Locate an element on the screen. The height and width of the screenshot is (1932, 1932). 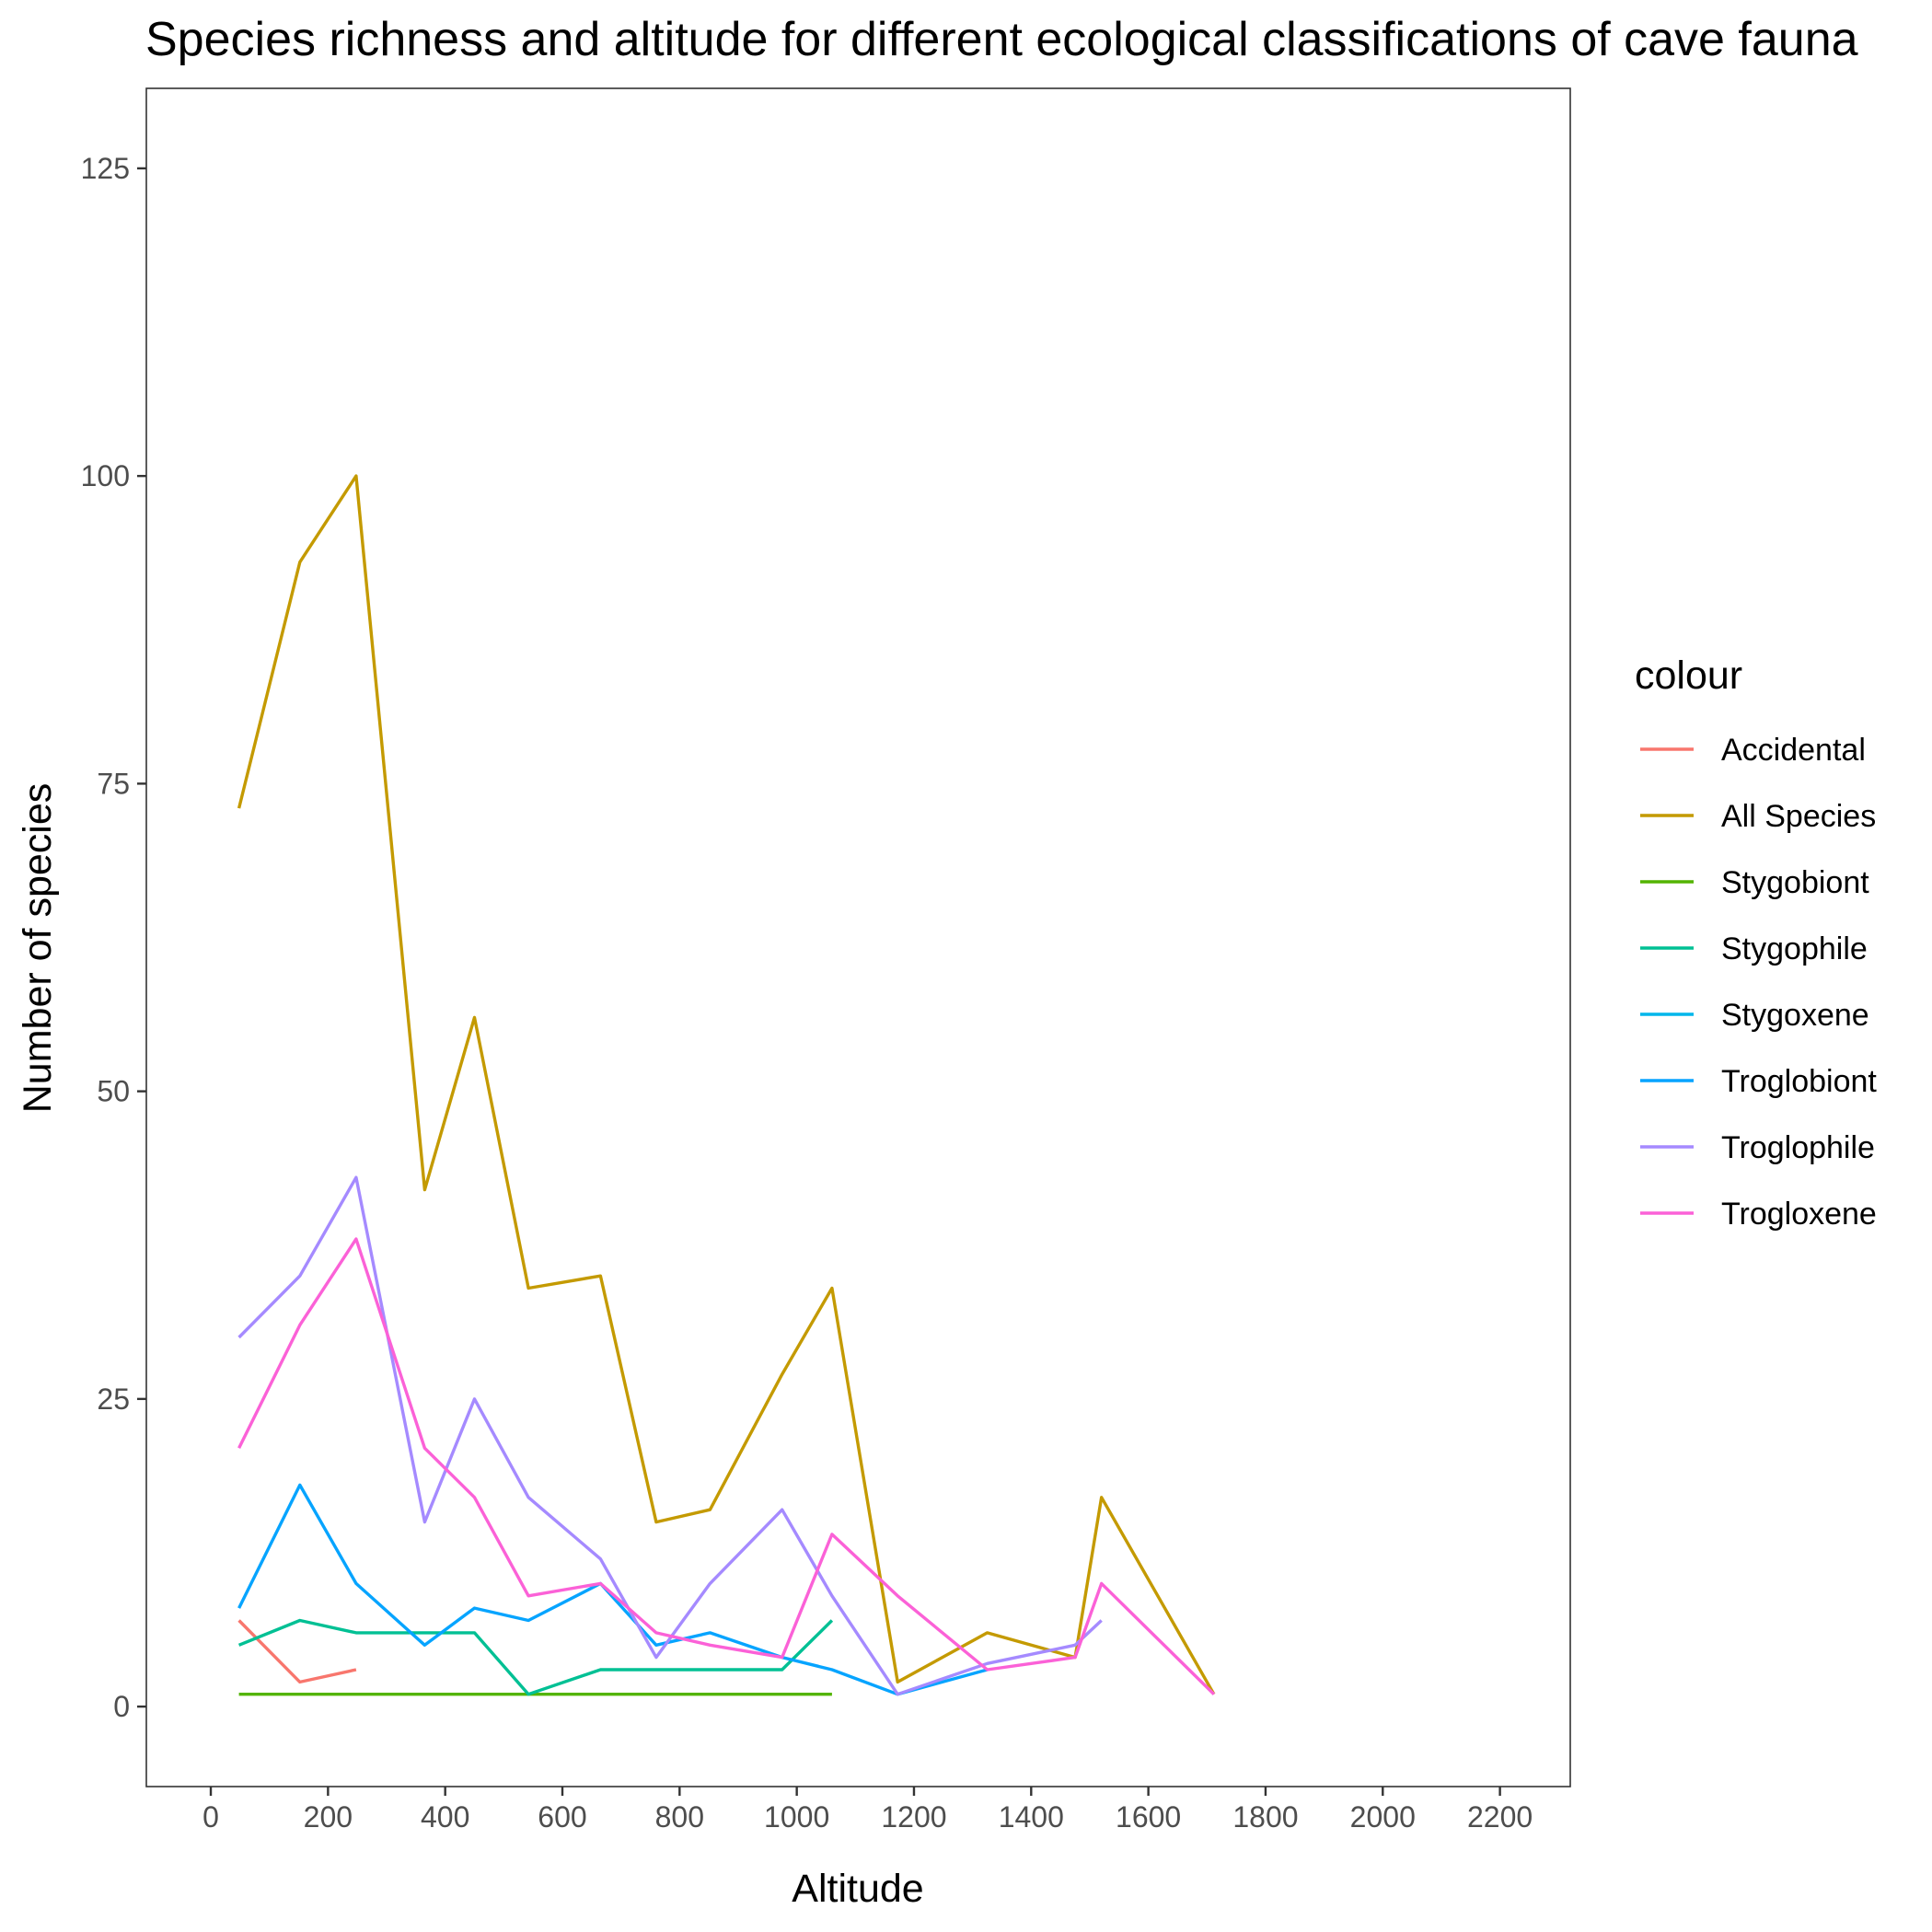
legend-label-accidental: Accidental is located at coordinates (1794, 751).